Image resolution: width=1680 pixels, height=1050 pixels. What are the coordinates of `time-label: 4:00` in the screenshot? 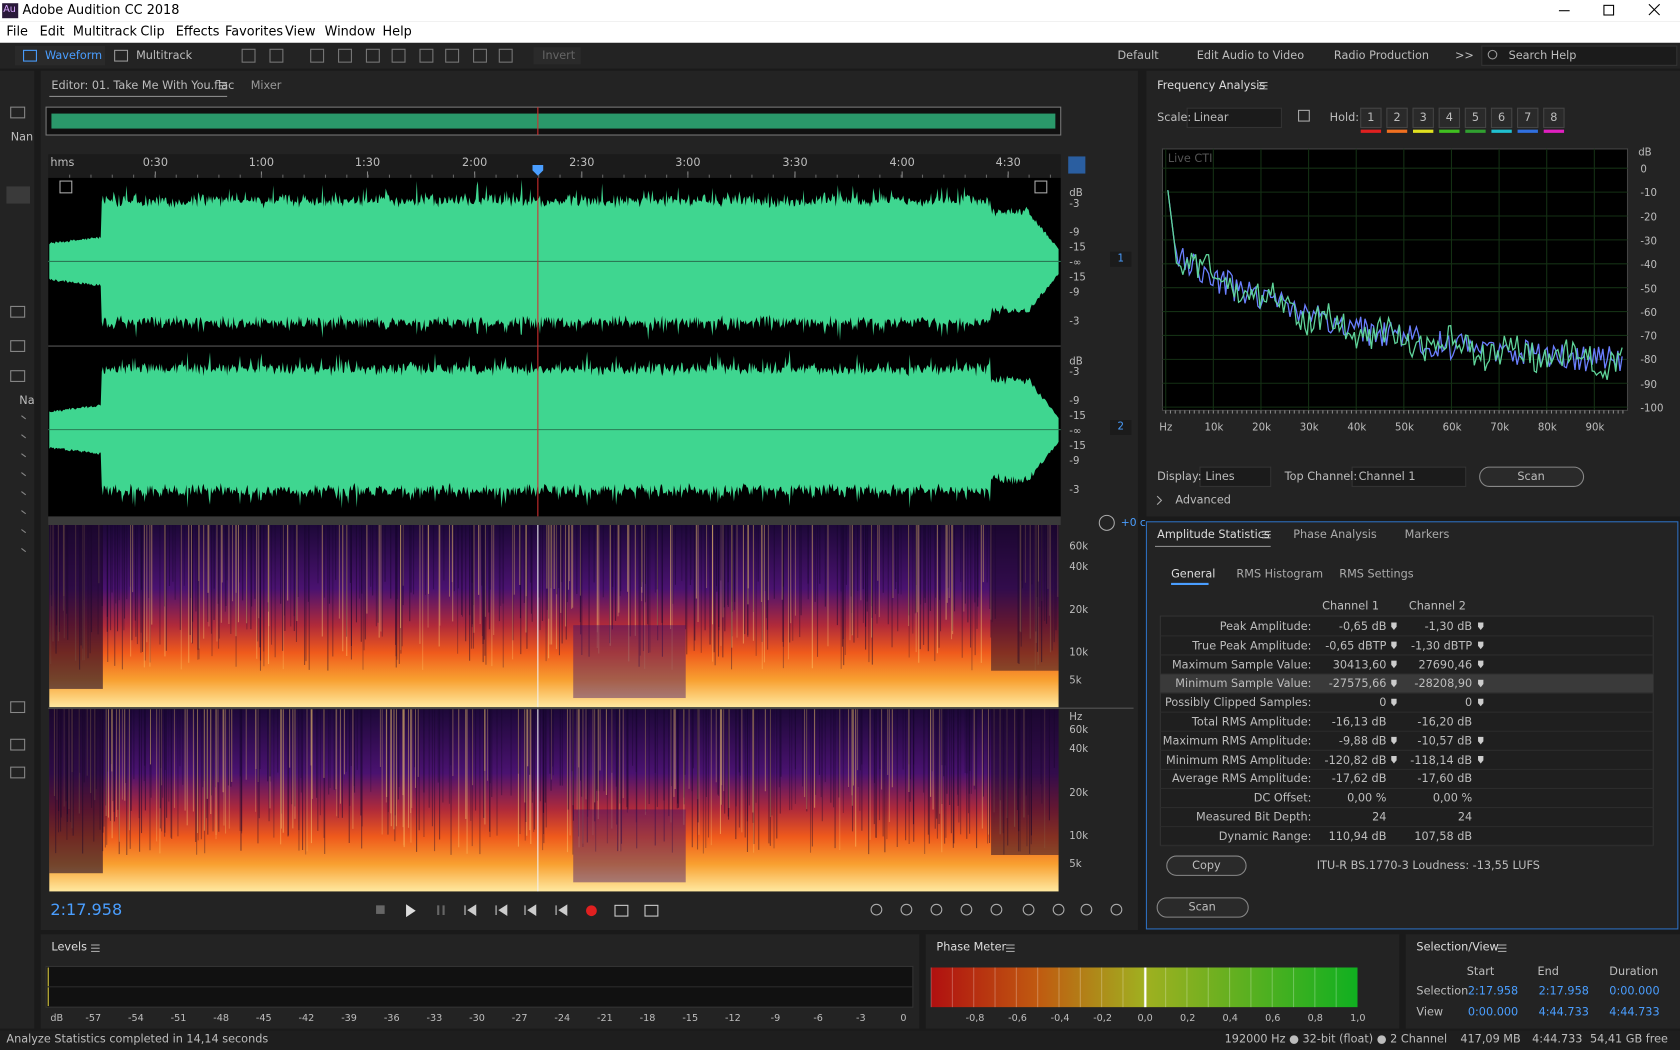 It's located at (902, 163).